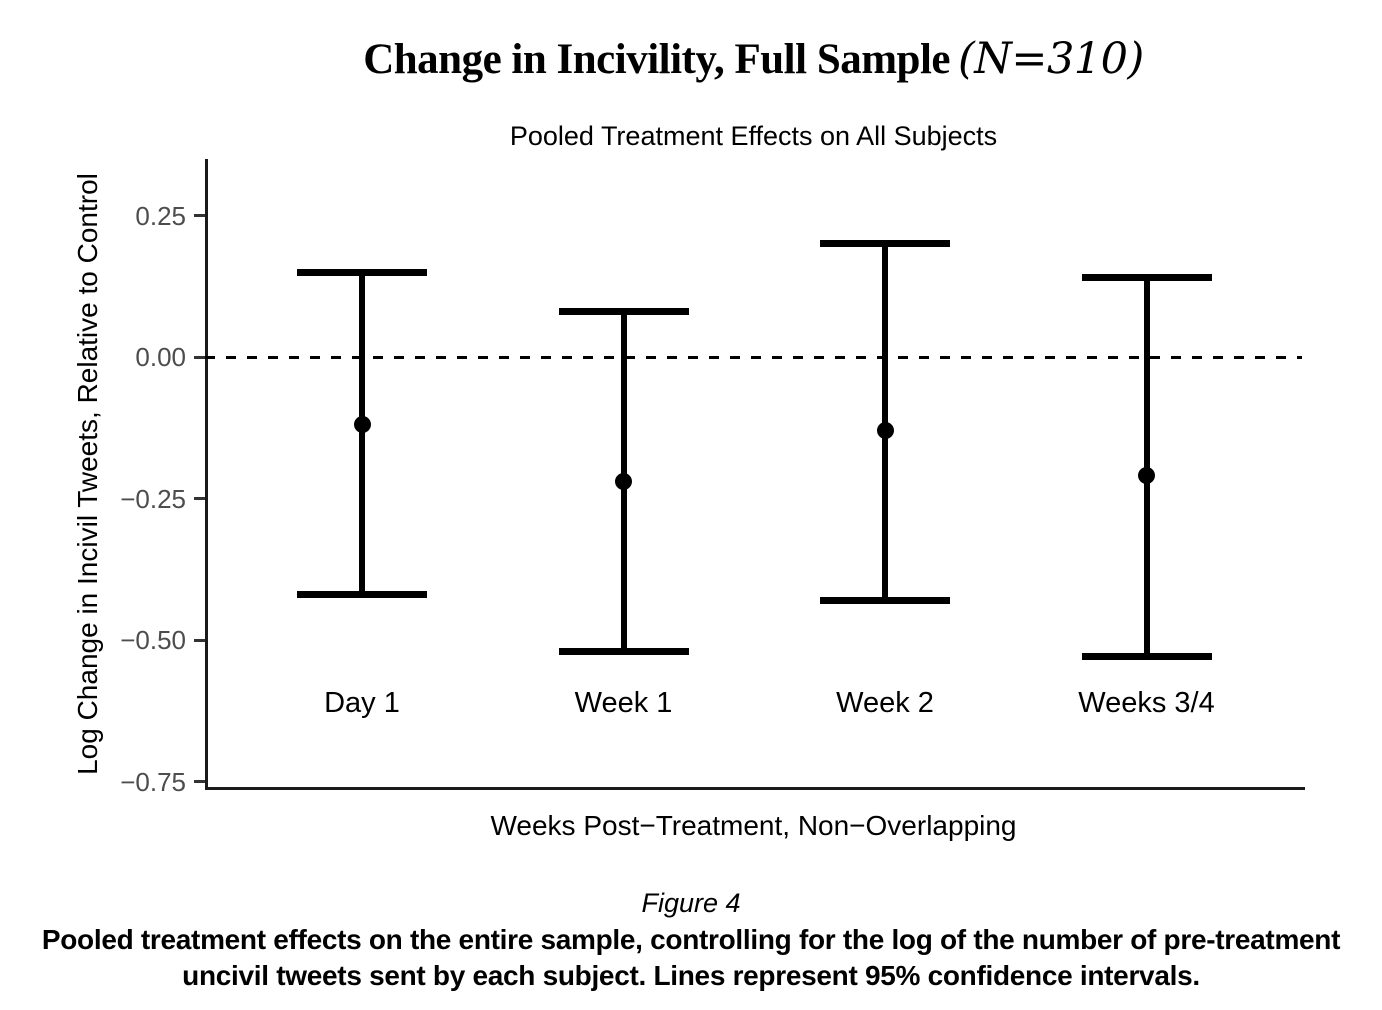 The width and height of the screenshot is (1382, 1010). I want to click on y-tick-label: −0.50, so click(153, 640).